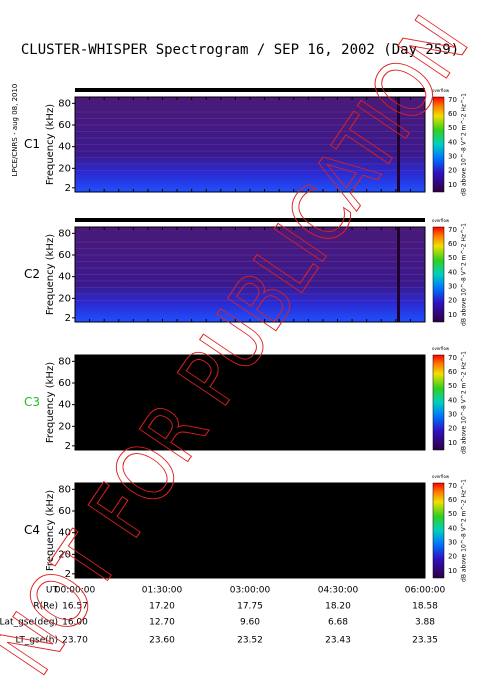 The height and width of the screenshot is (682, 479). I want to click on cell: 3.88, so click(425, 623).